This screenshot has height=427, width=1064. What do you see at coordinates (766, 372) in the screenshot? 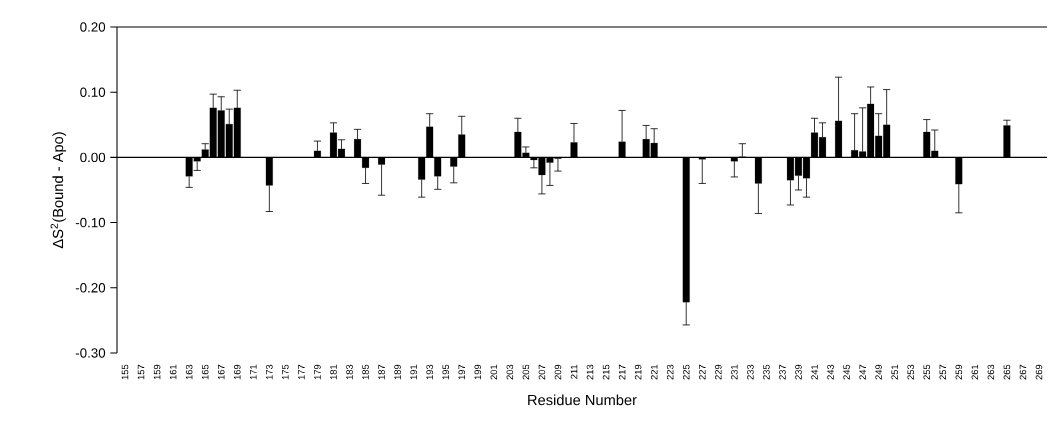
I see `x-tick-label: 235` at bounding box center [766, 372].